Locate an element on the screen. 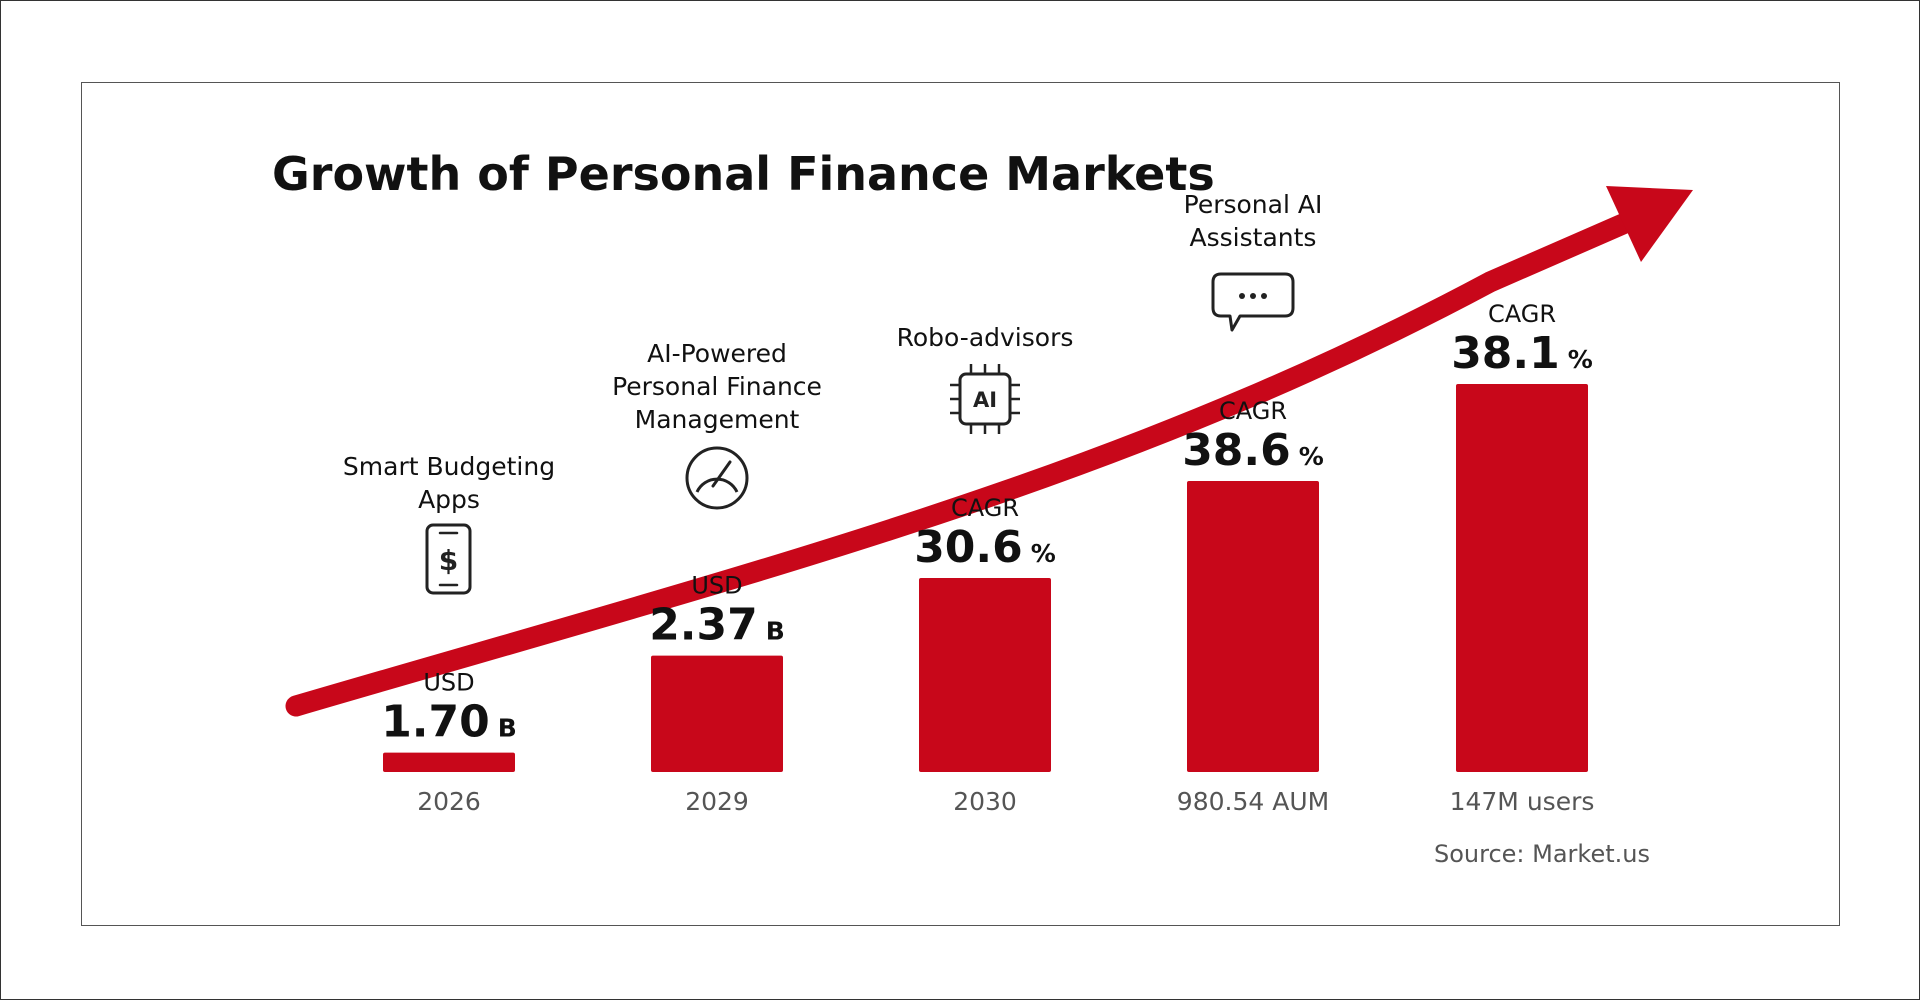 The width and height of the screenshot is (1920, 1000). icons-layer: $ AI is located at coordinates (860, 433).